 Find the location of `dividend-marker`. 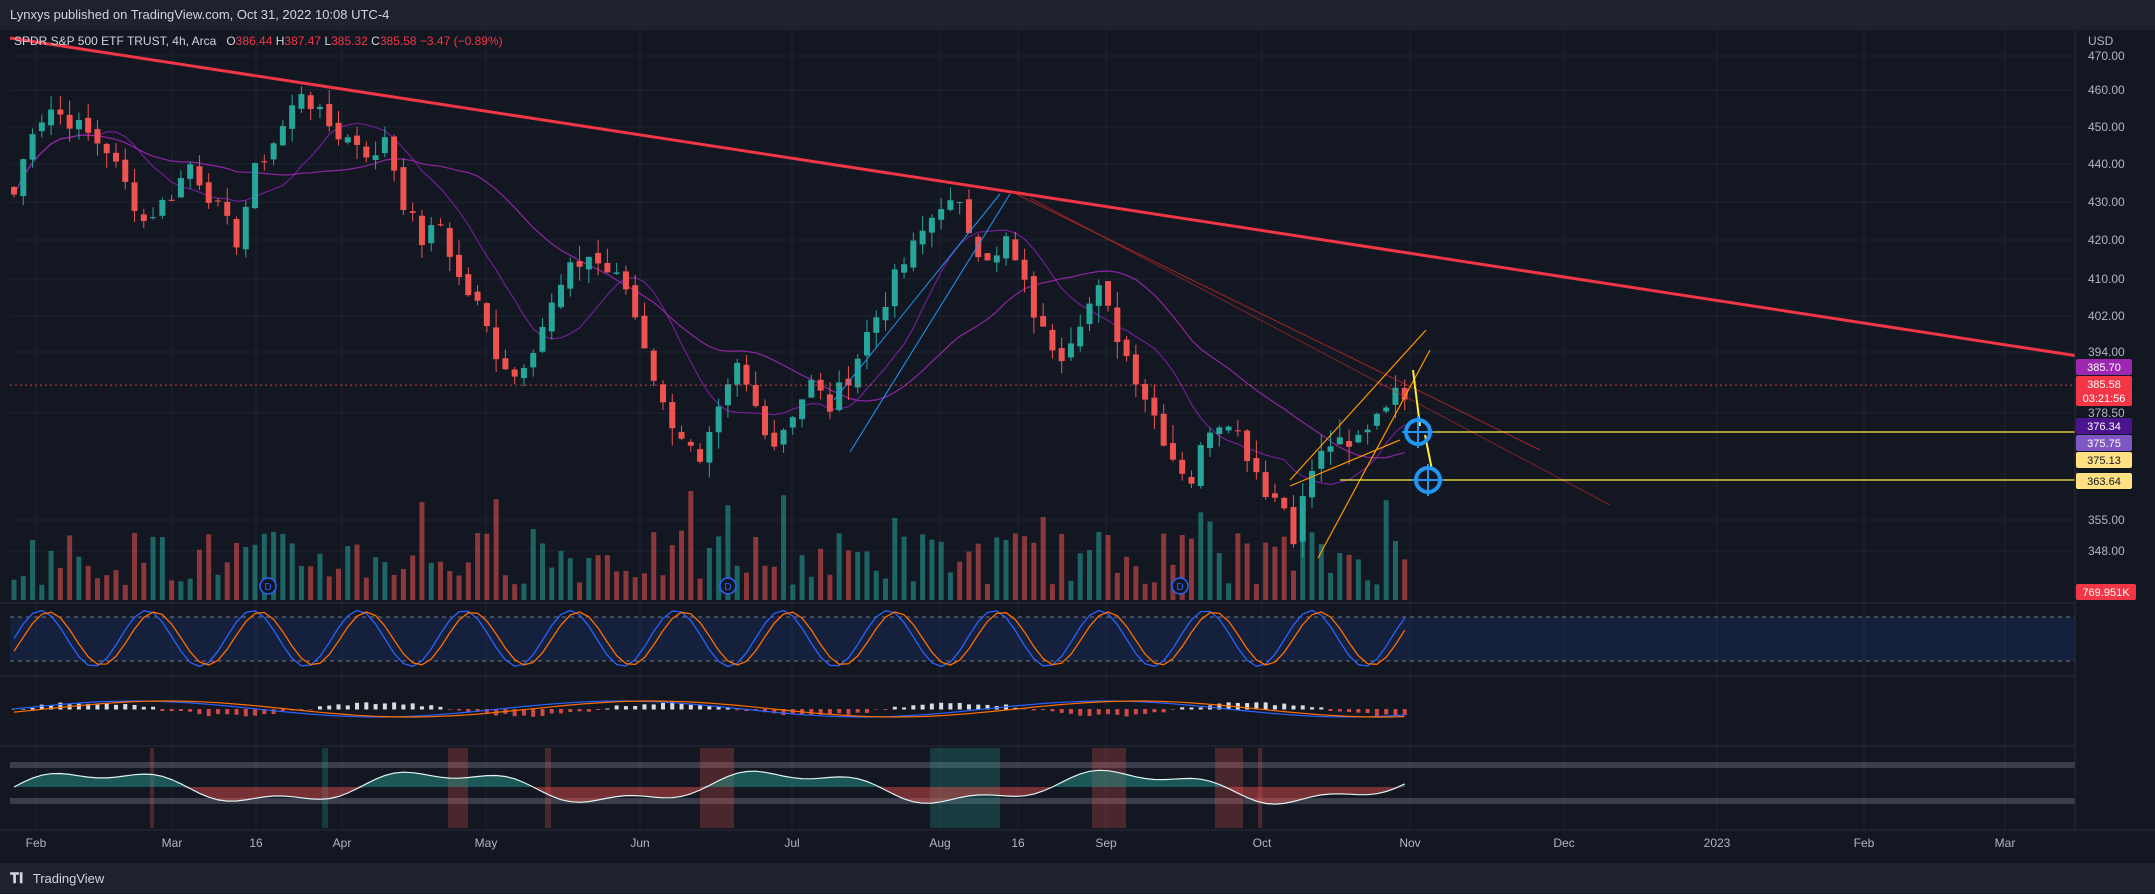

dividend-marker is located at coordinates (268, 586).